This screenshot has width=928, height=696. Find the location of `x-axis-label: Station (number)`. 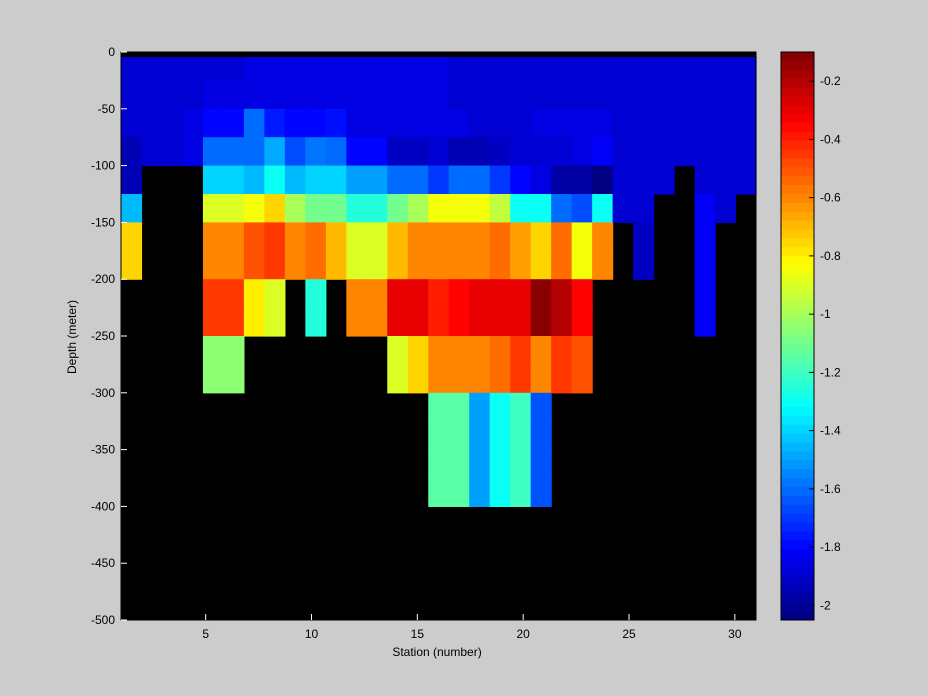

x-axis-label: Station (number) is located at coordinates (436, 652).